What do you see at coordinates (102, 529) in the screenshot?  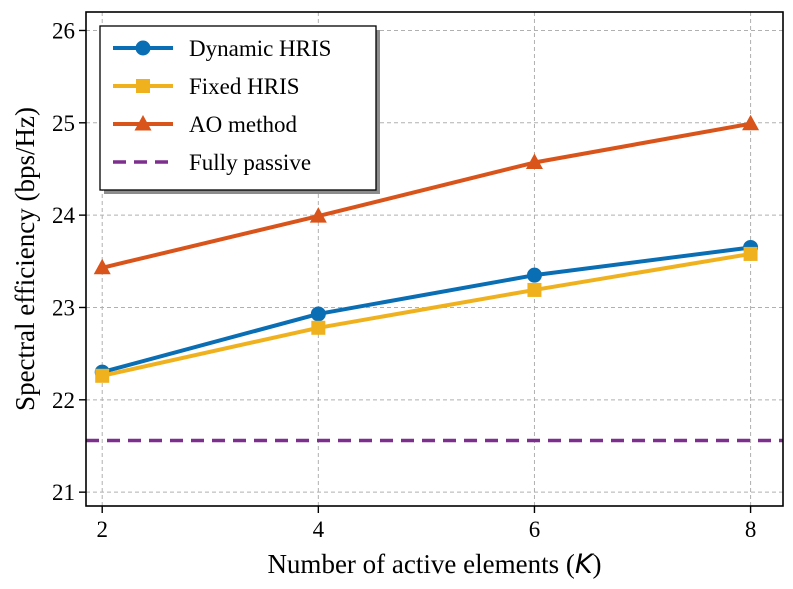 I see `x-tick-label: 2` at bounding box center [102, 529].